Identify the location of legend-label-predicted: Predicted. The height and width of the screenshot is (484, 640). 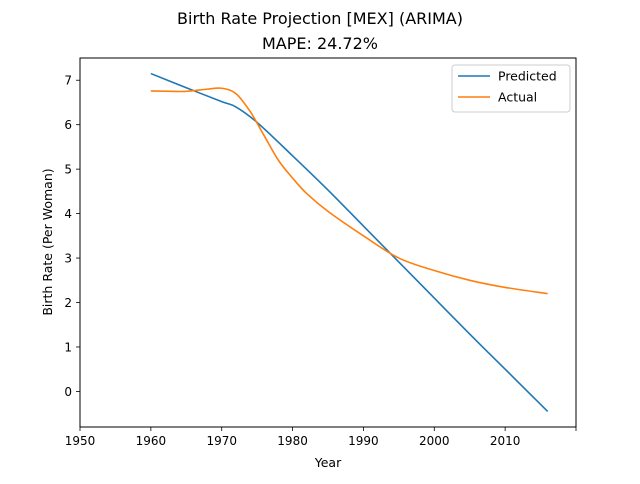
(527, 76).